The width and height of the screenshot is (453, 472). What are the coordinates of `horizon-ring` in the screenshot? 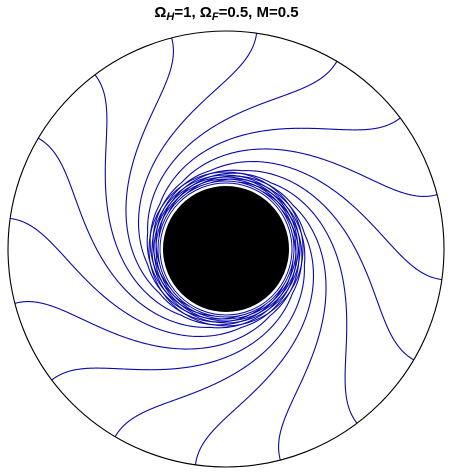 It's located at (226, 249).